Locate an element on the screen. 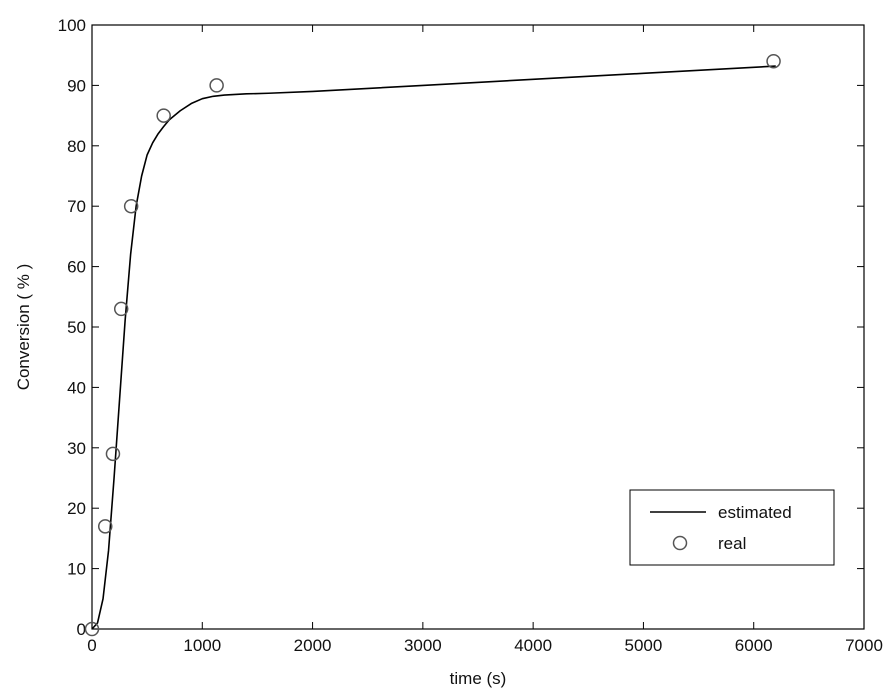 Image resolution: width=889 pixels, height=688 pixels. x-tick-label: 0 is located at coordinates (91, 645).